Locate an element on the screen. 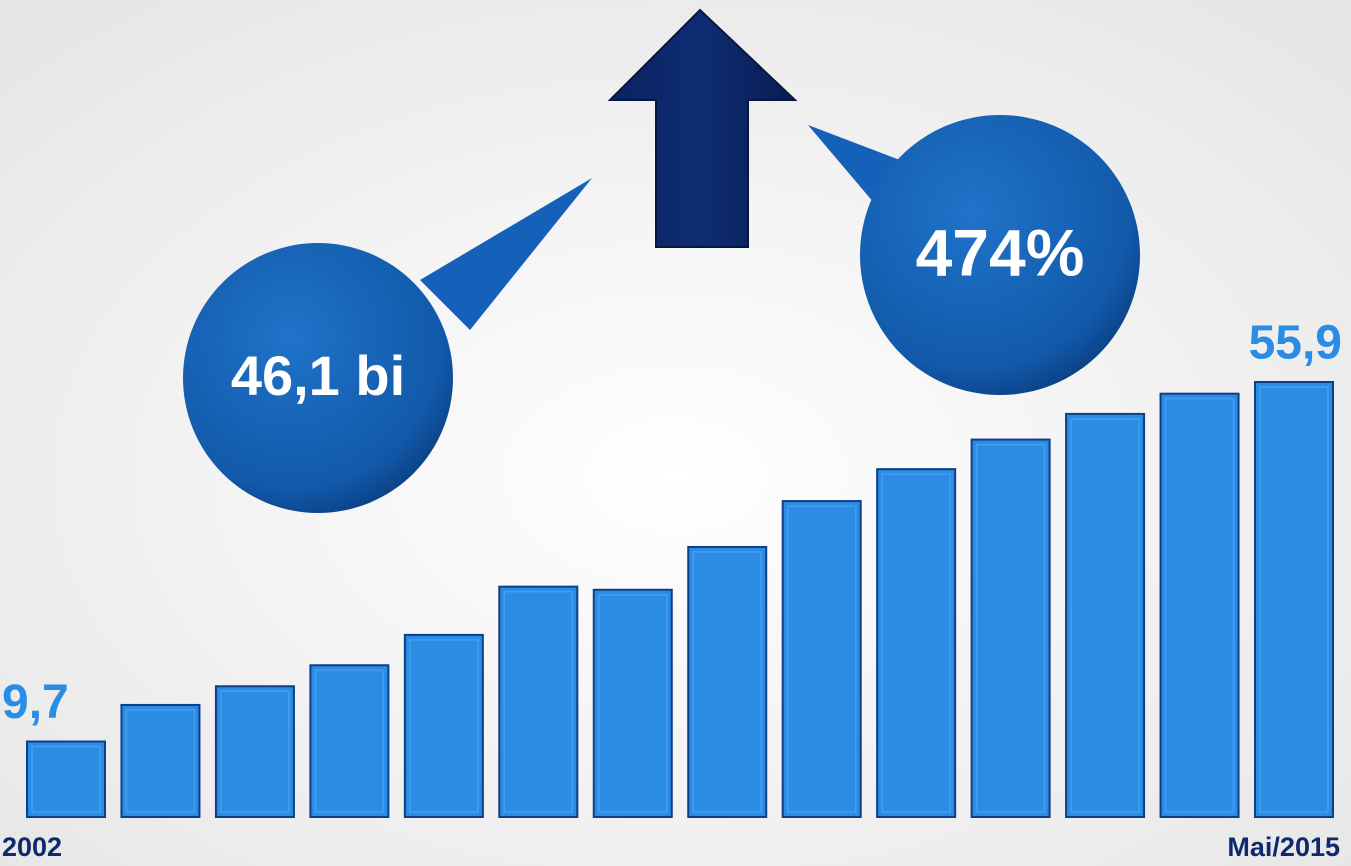  bubble-right: 474% is located at coordinates (974, 255).